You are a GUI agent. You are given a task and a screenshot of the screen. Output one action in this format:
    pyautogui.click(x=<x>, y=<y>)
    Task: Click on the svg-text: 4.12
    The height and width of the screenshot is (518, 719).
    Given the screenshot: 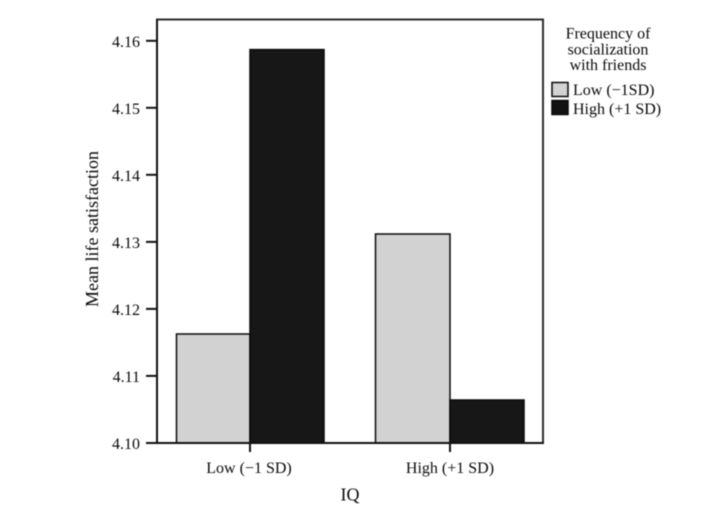 What is the action you would take?
    pyautogui.click(x=126, y=310)
    